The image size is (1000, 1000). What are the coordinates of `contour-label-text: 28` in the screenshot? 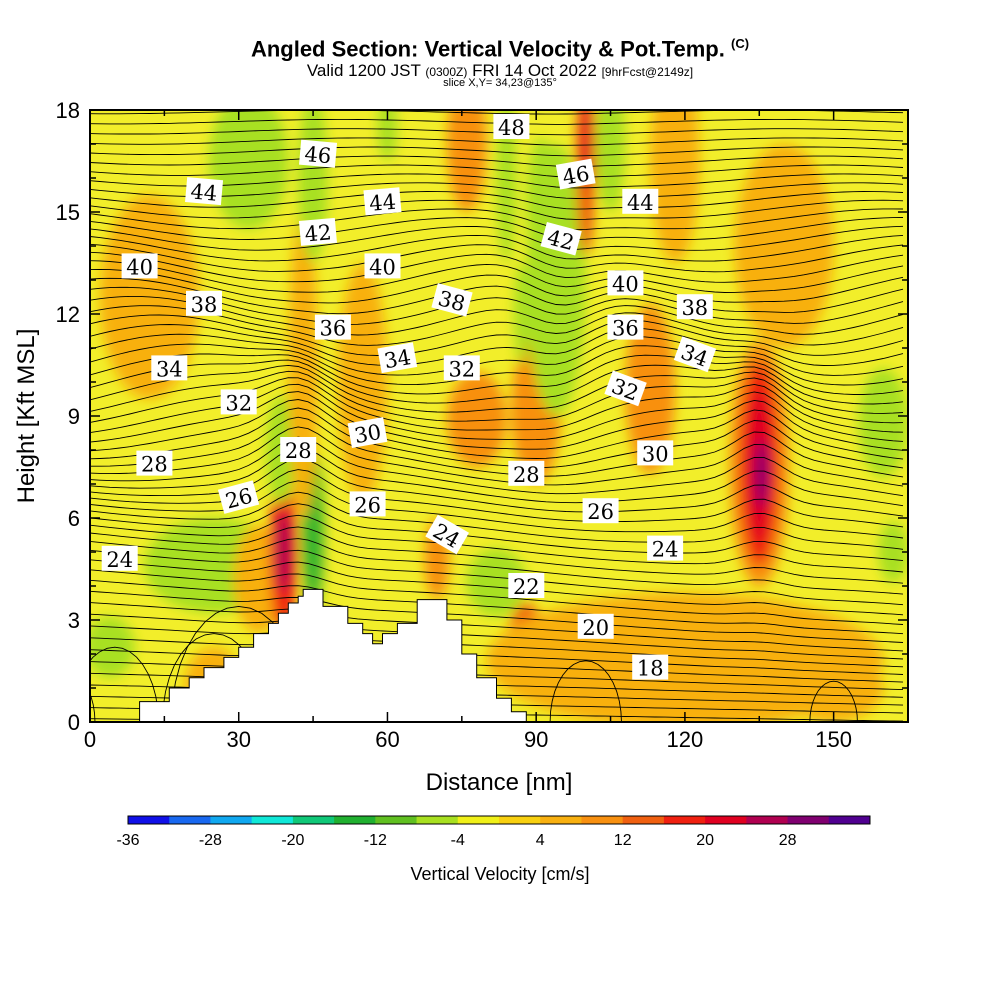 It's located at (526, 475).